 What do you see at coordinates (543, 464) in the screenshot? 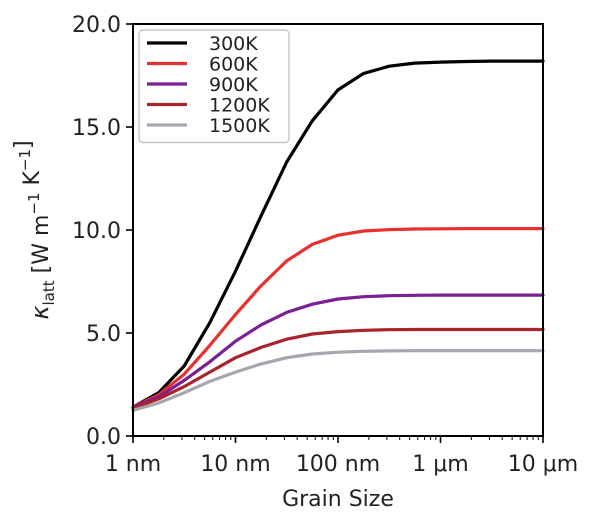
I see `x-tick-label: 10 μm` at bounding box center [543, 464].